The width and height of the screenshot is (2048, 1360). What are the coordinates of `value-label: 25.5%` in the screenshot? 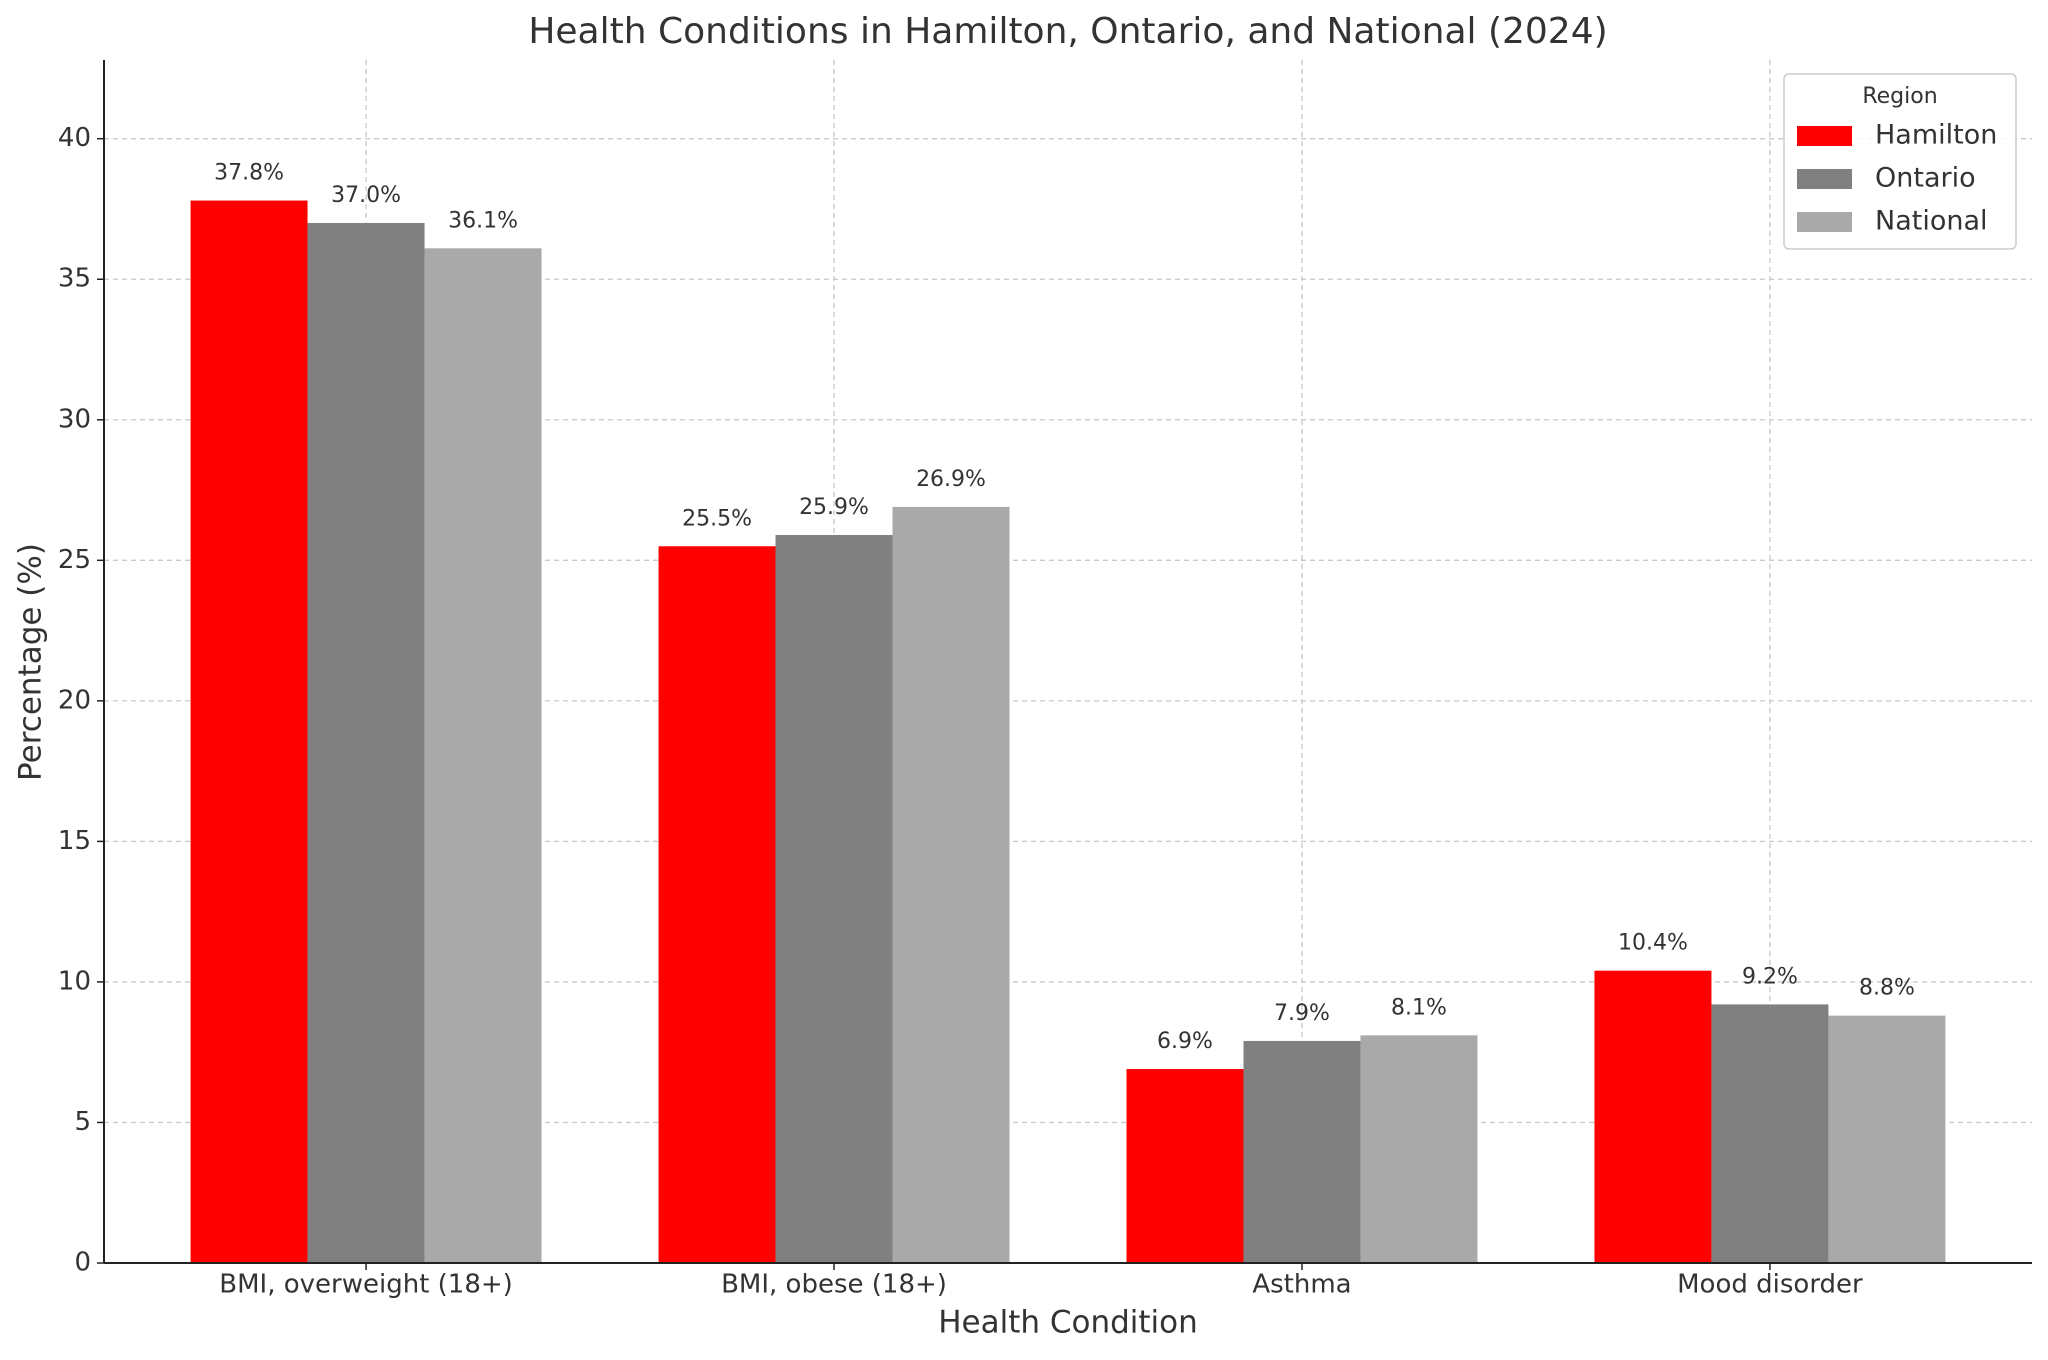 It's located at (717, 518).